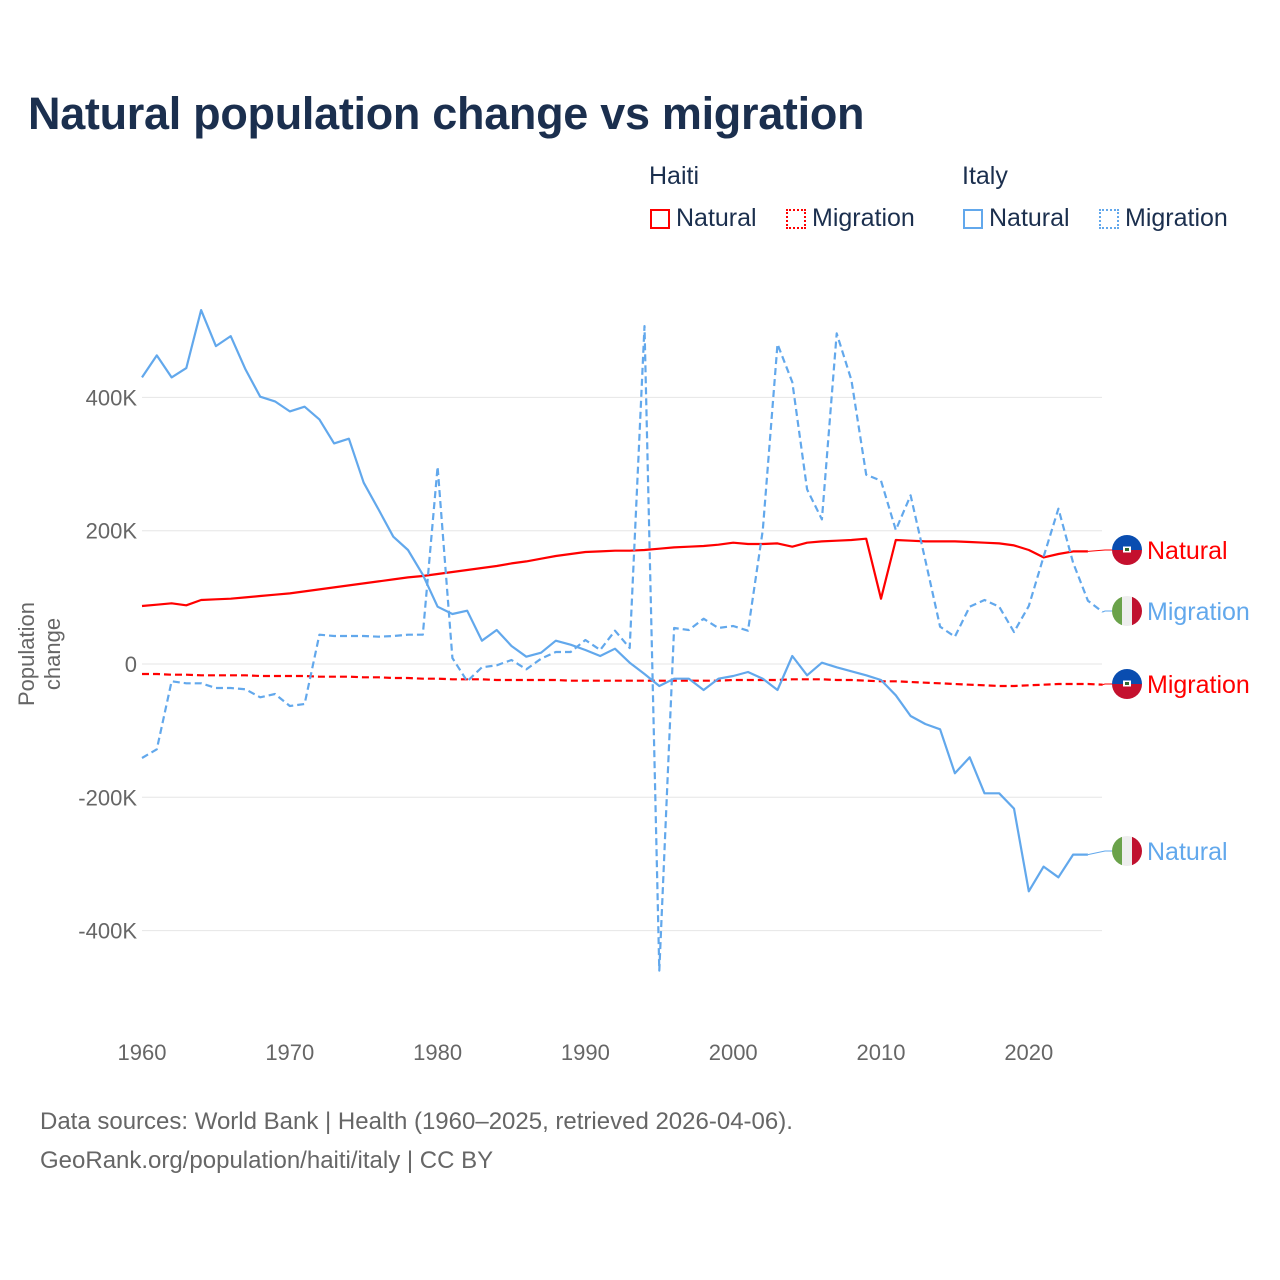  I want to click on legend-haiti-migration: Migration, so click(850, 218).